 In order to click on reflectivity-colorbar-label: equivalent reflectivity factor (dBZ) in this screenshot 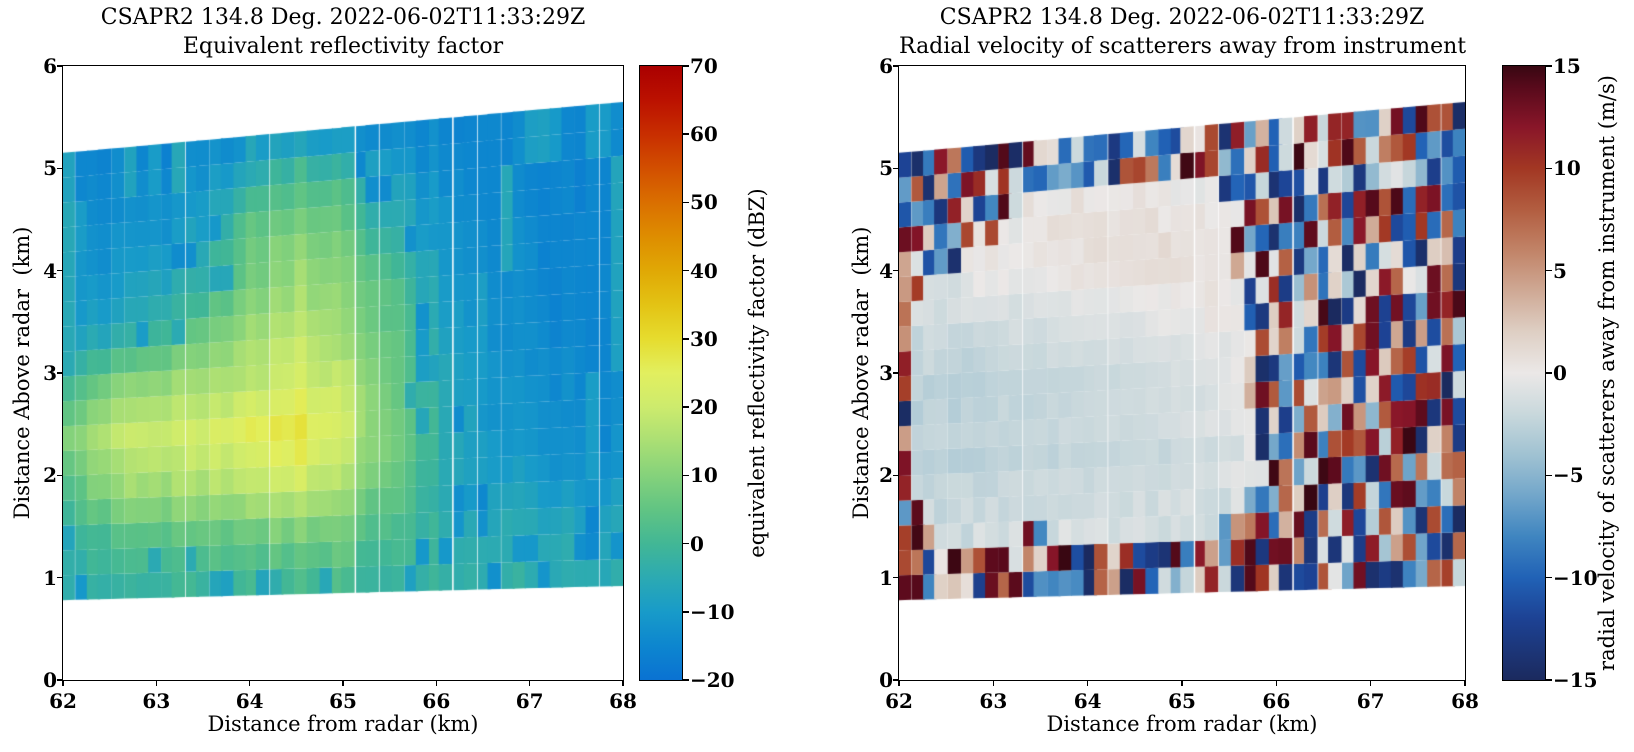, I will do `click(757, 373)`.